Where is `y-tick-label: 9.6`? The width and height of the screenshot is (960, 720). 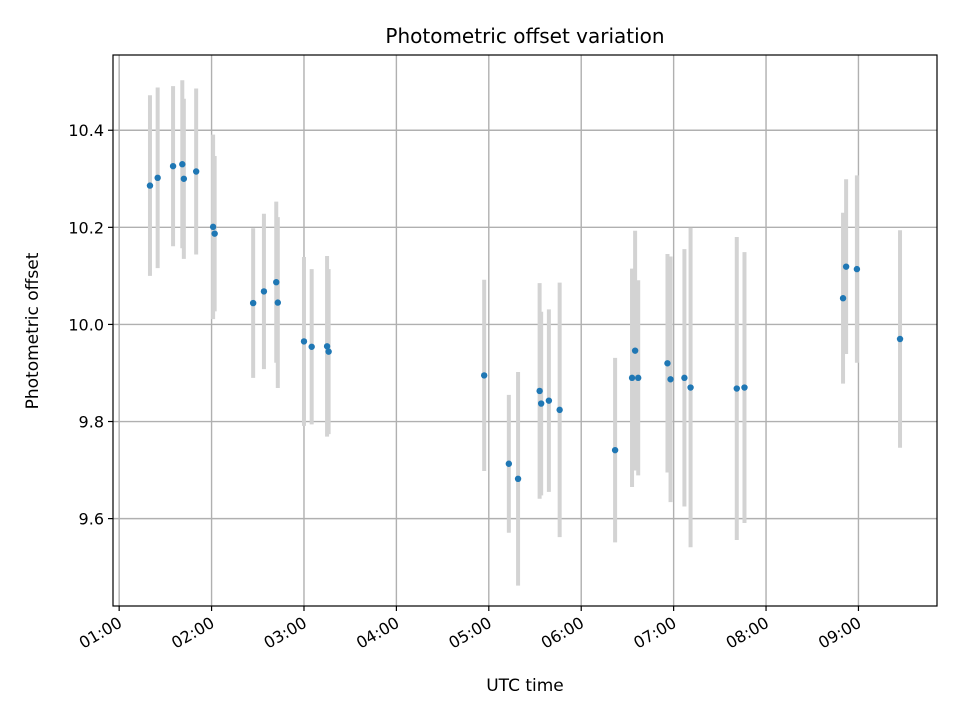
y-tick-label: 9.6 is located at coordinates (91, 519).